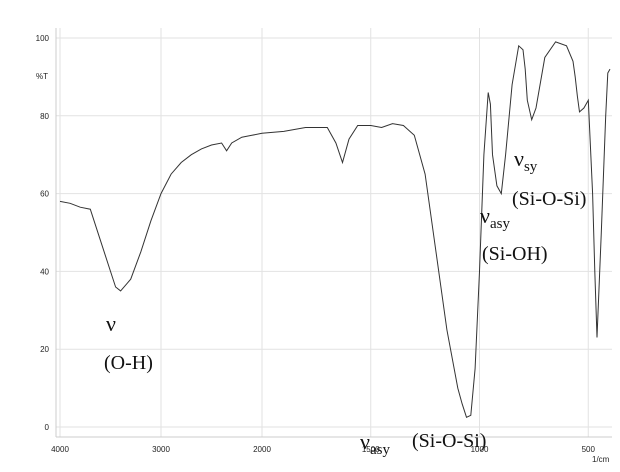  What do you see at coordinates (262, 449) in the screenshot?
I see `x-tick-label: 2000` at bounding box center [262, 449].